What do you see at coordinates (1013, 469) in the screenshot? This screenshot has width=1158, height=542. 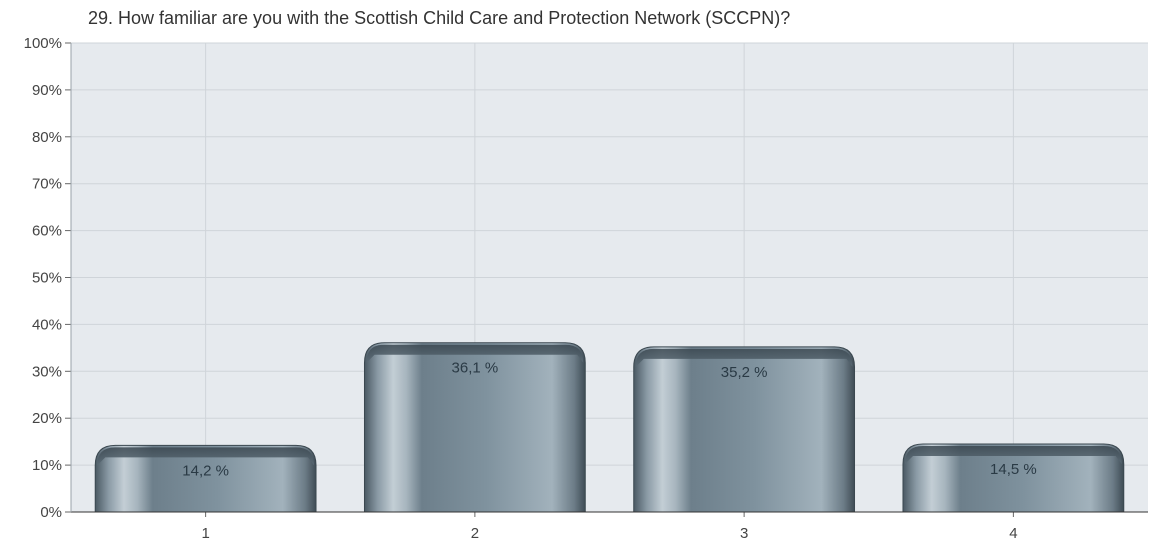 I see `data-label: 14,5 %` at bounding box center [1013, 469].